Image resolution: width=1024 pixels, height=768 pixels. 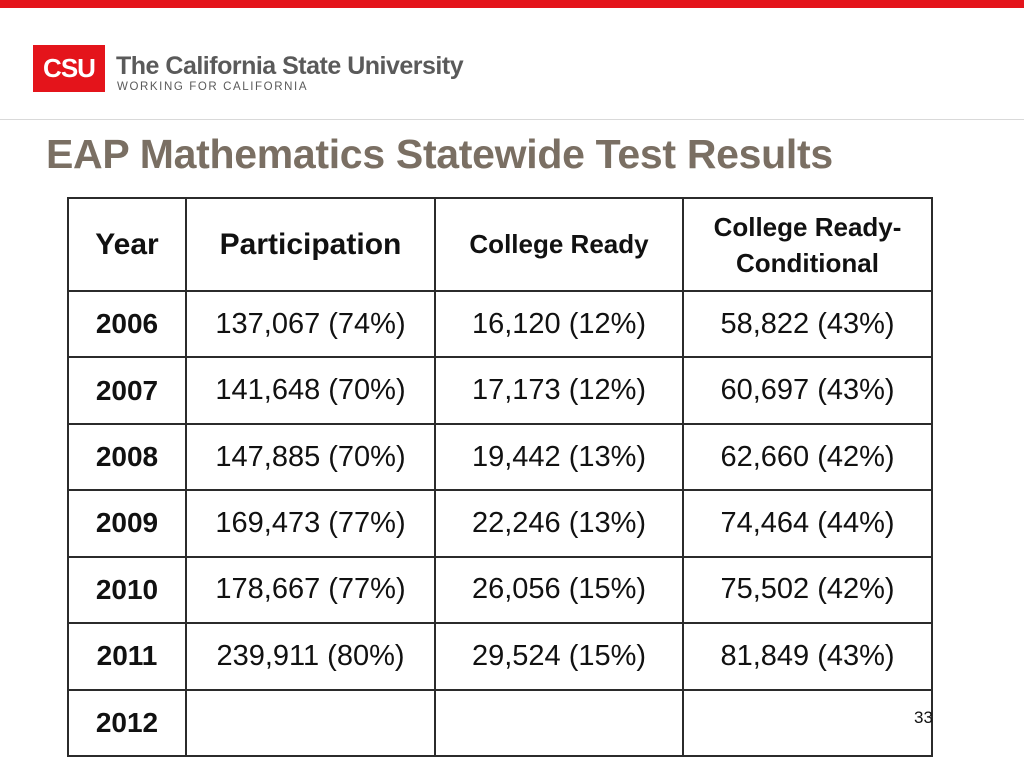 I want to click on cell-participation: 147,885 (70%), so click(x=310, y=457).